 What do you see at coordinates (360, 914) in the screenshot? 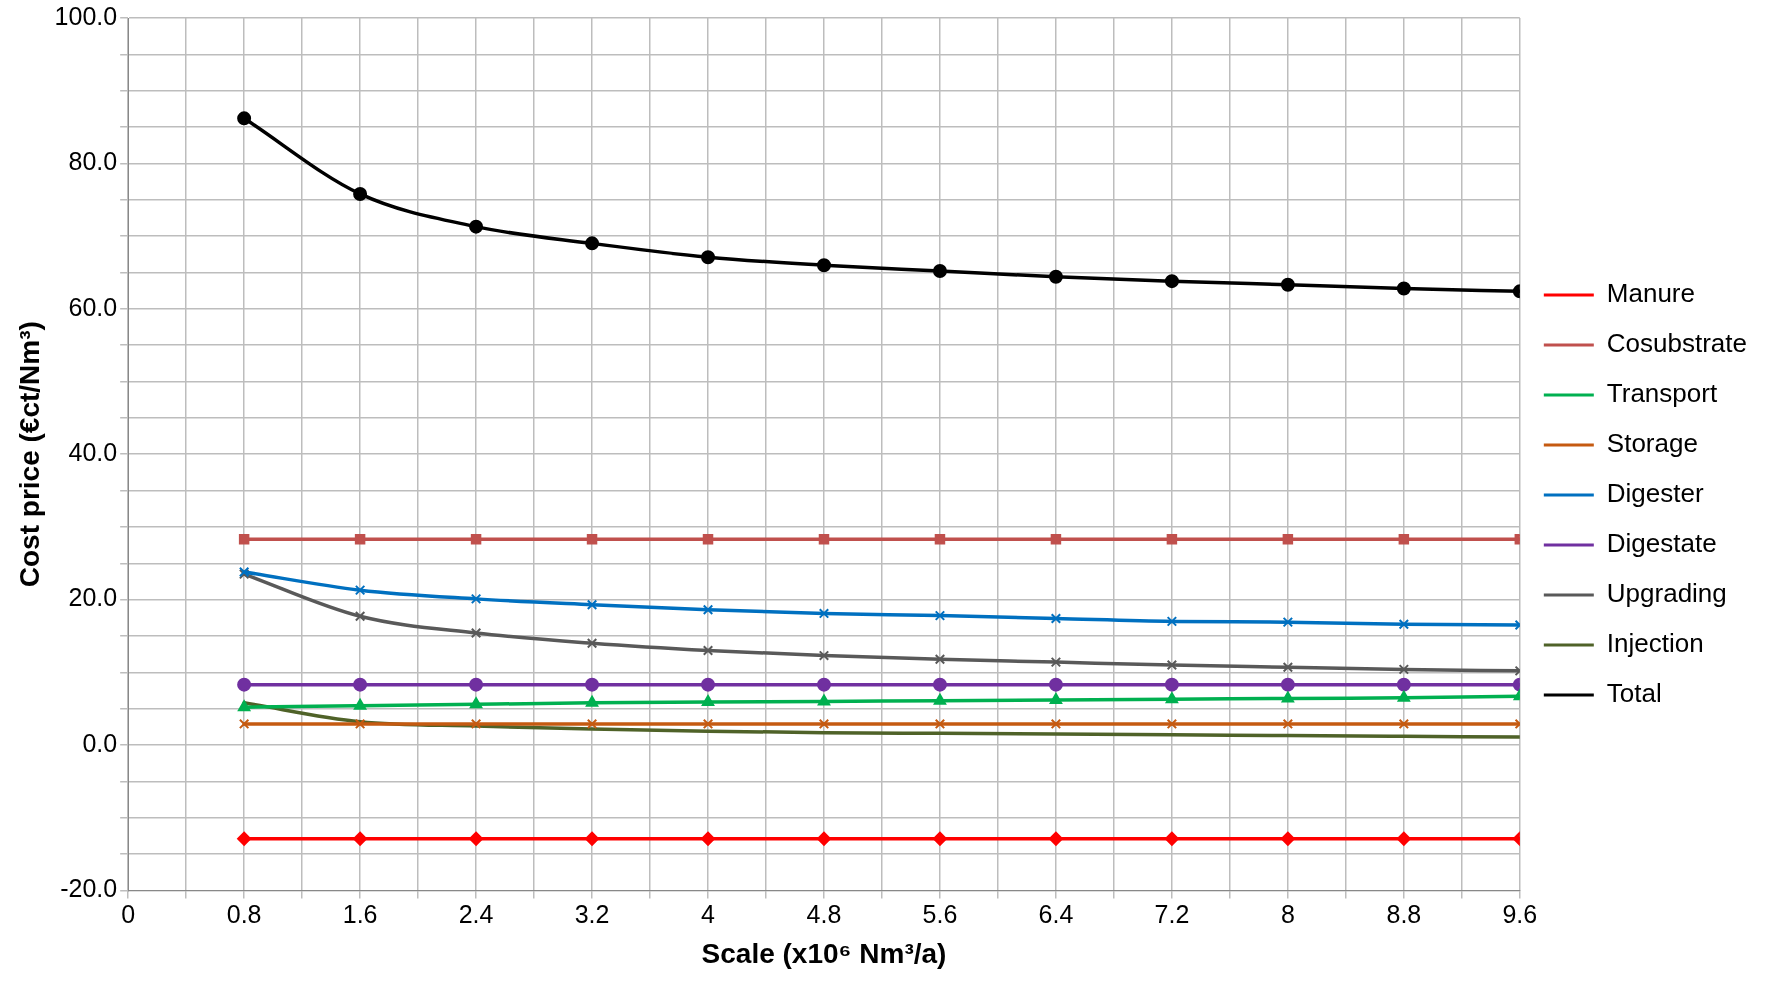
I see `x-tick-label: 1.6` at bounding box center [360, 914].